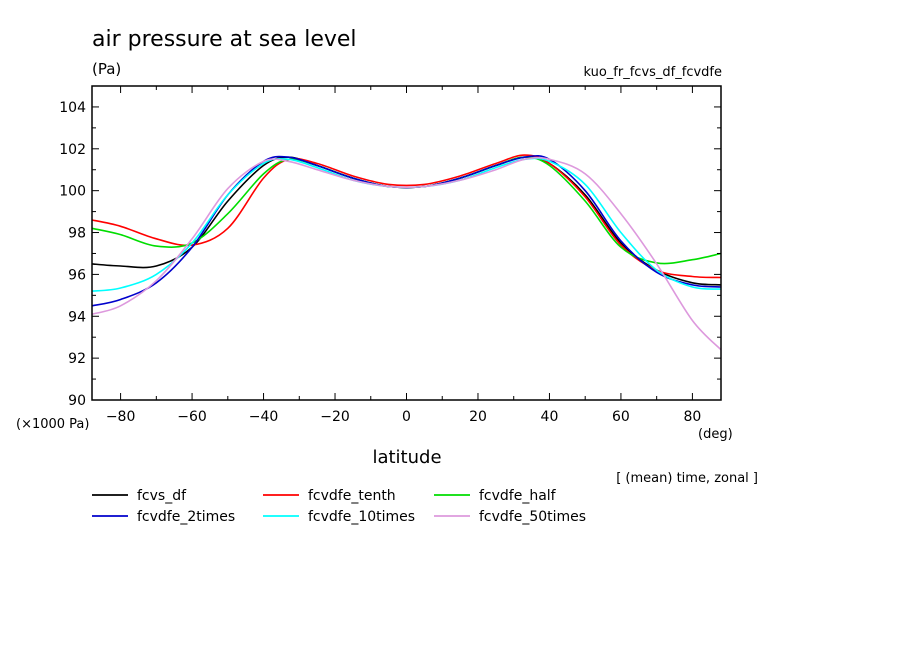  Describe the element at coordinates (406, 457) in the screenshot. I see `x-axis-label: latitude` at that location.